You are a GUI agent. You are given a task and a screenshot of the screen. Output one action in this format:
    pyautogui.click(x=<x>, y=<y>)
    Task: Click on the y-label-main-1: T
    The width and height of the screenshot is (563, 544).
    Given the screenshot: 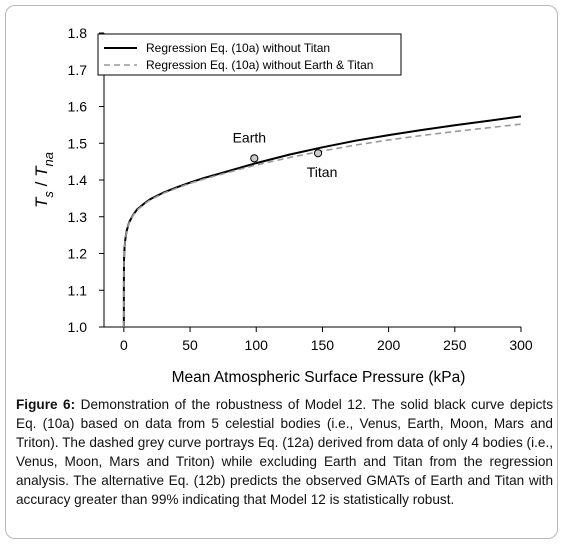 What is the action you would take?
    pyautogui.click(x=41, y=202)
    